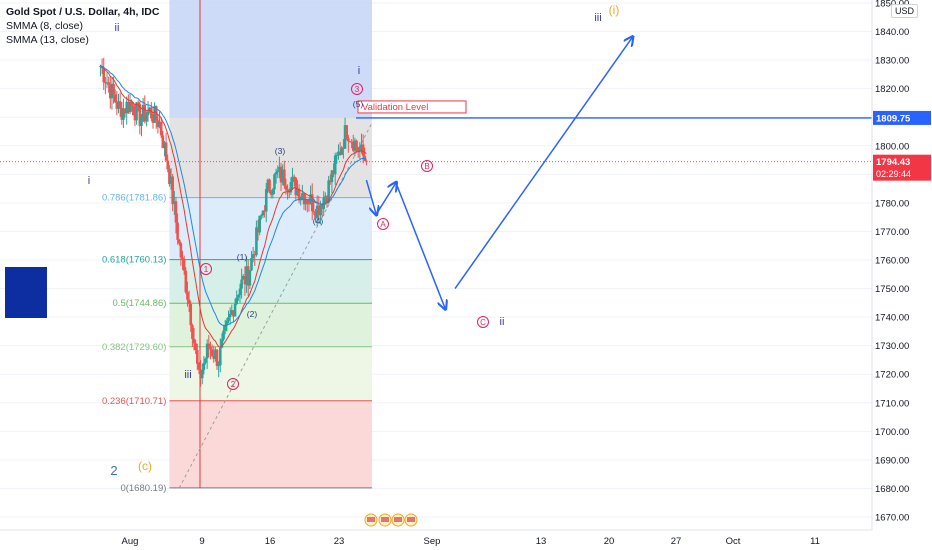  What do you see at coordinates (45, 26) in the screenshot?
I see `indicator-smma-8: SMMA (8, close)` at bounding box center [45, 26].